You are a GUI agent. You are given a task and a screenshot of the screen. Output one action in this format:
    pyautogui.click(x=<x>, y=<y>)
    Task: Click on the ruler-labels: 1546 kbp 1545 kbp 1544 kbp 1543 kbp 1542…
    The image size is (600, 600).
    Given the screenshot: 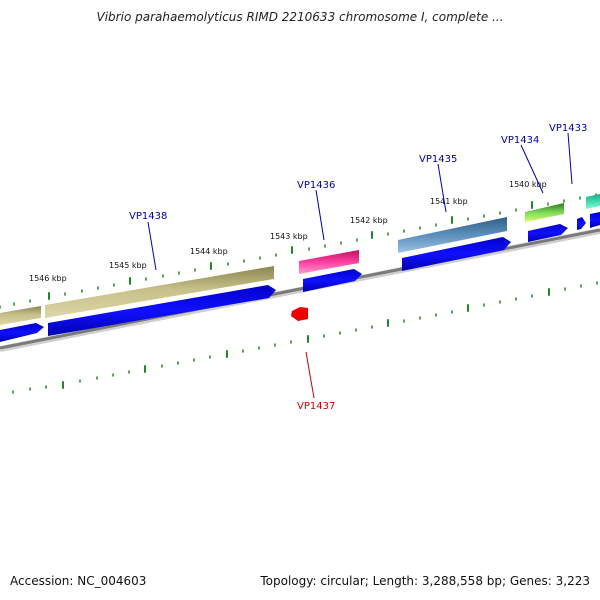 What is the action you would take?
    pyautogui.click(x=288, y=231)
    